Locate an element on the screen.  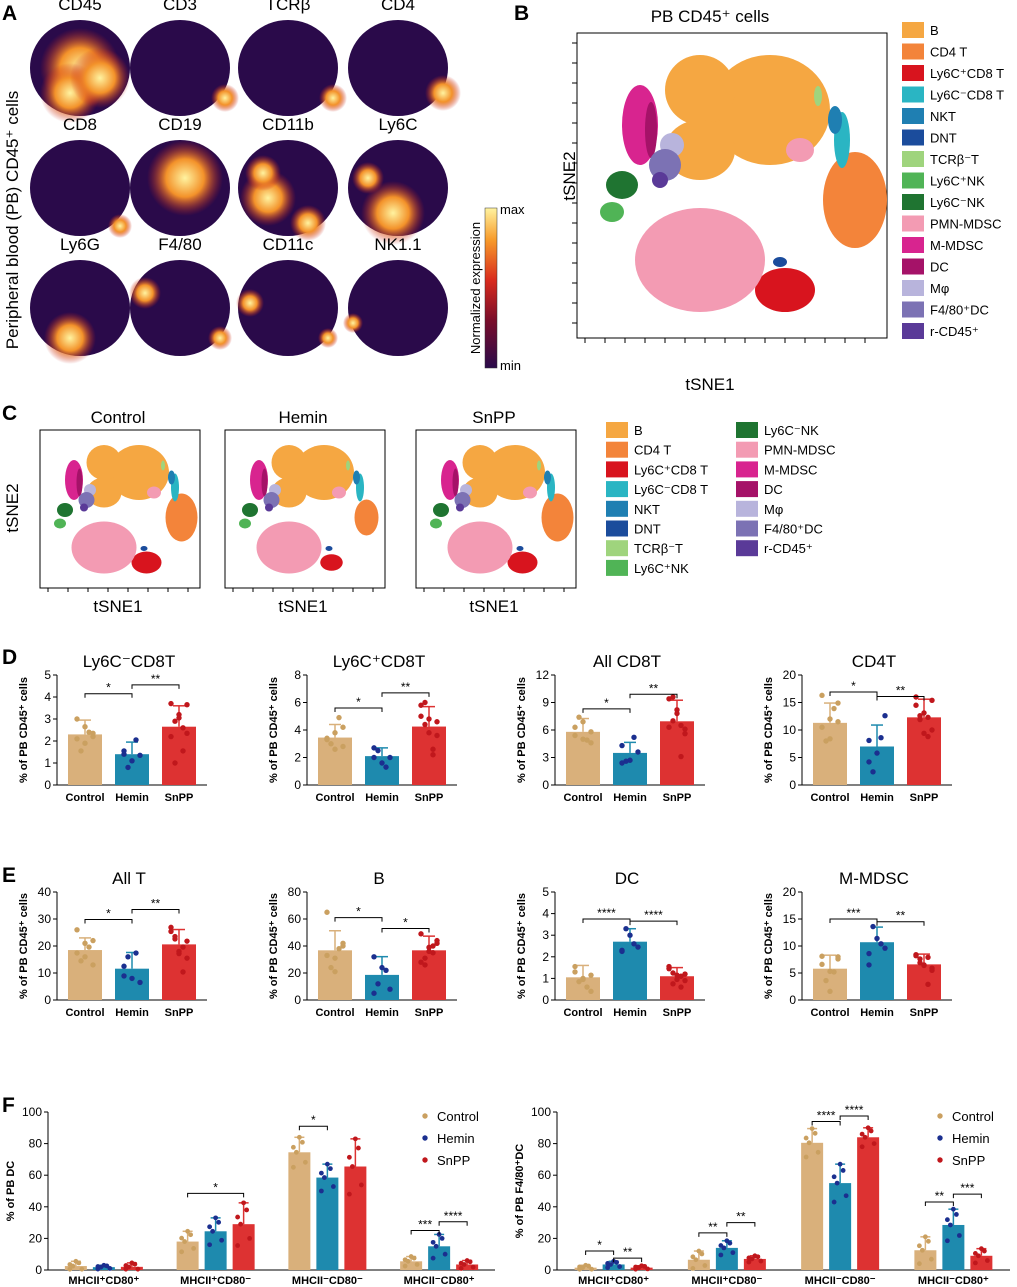
legend-label: r-CD45⁺ is located at coordinates (954, 331).